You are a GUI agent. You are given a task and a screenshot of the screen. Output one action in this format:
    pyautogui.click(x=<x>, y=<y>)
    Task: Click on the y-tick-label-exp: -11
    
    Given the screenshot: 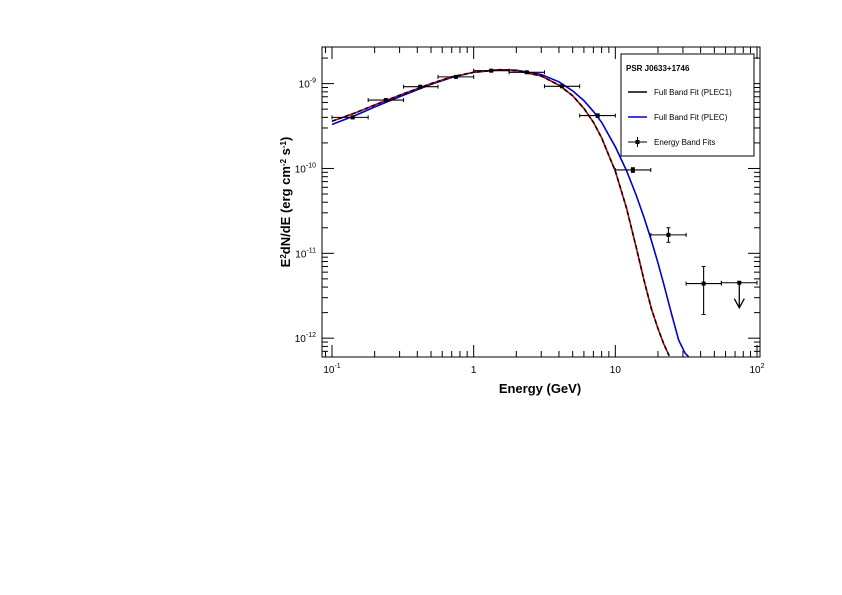 What is the action you would take?
    pyautogui.click(x=311, y=250)
    